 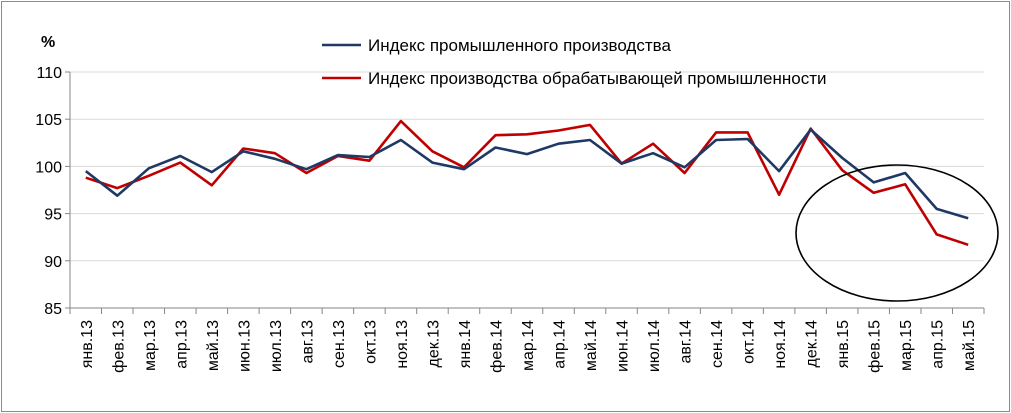 I want to click on x-tick-label: окт.14, so click(x=749, y=342).